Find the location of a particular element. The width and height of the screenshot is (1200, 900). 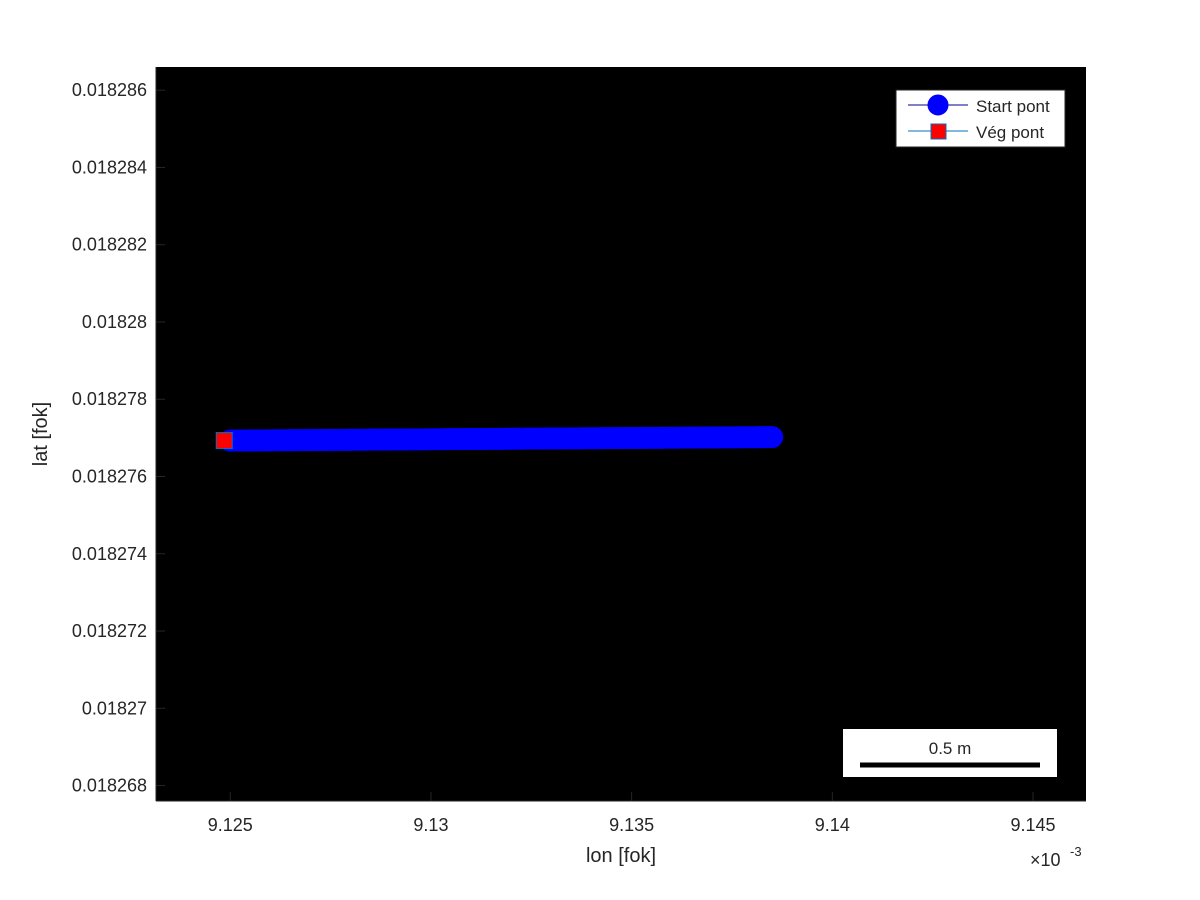

legend-label-start: Start pont is located at coordinates (1013, 106).